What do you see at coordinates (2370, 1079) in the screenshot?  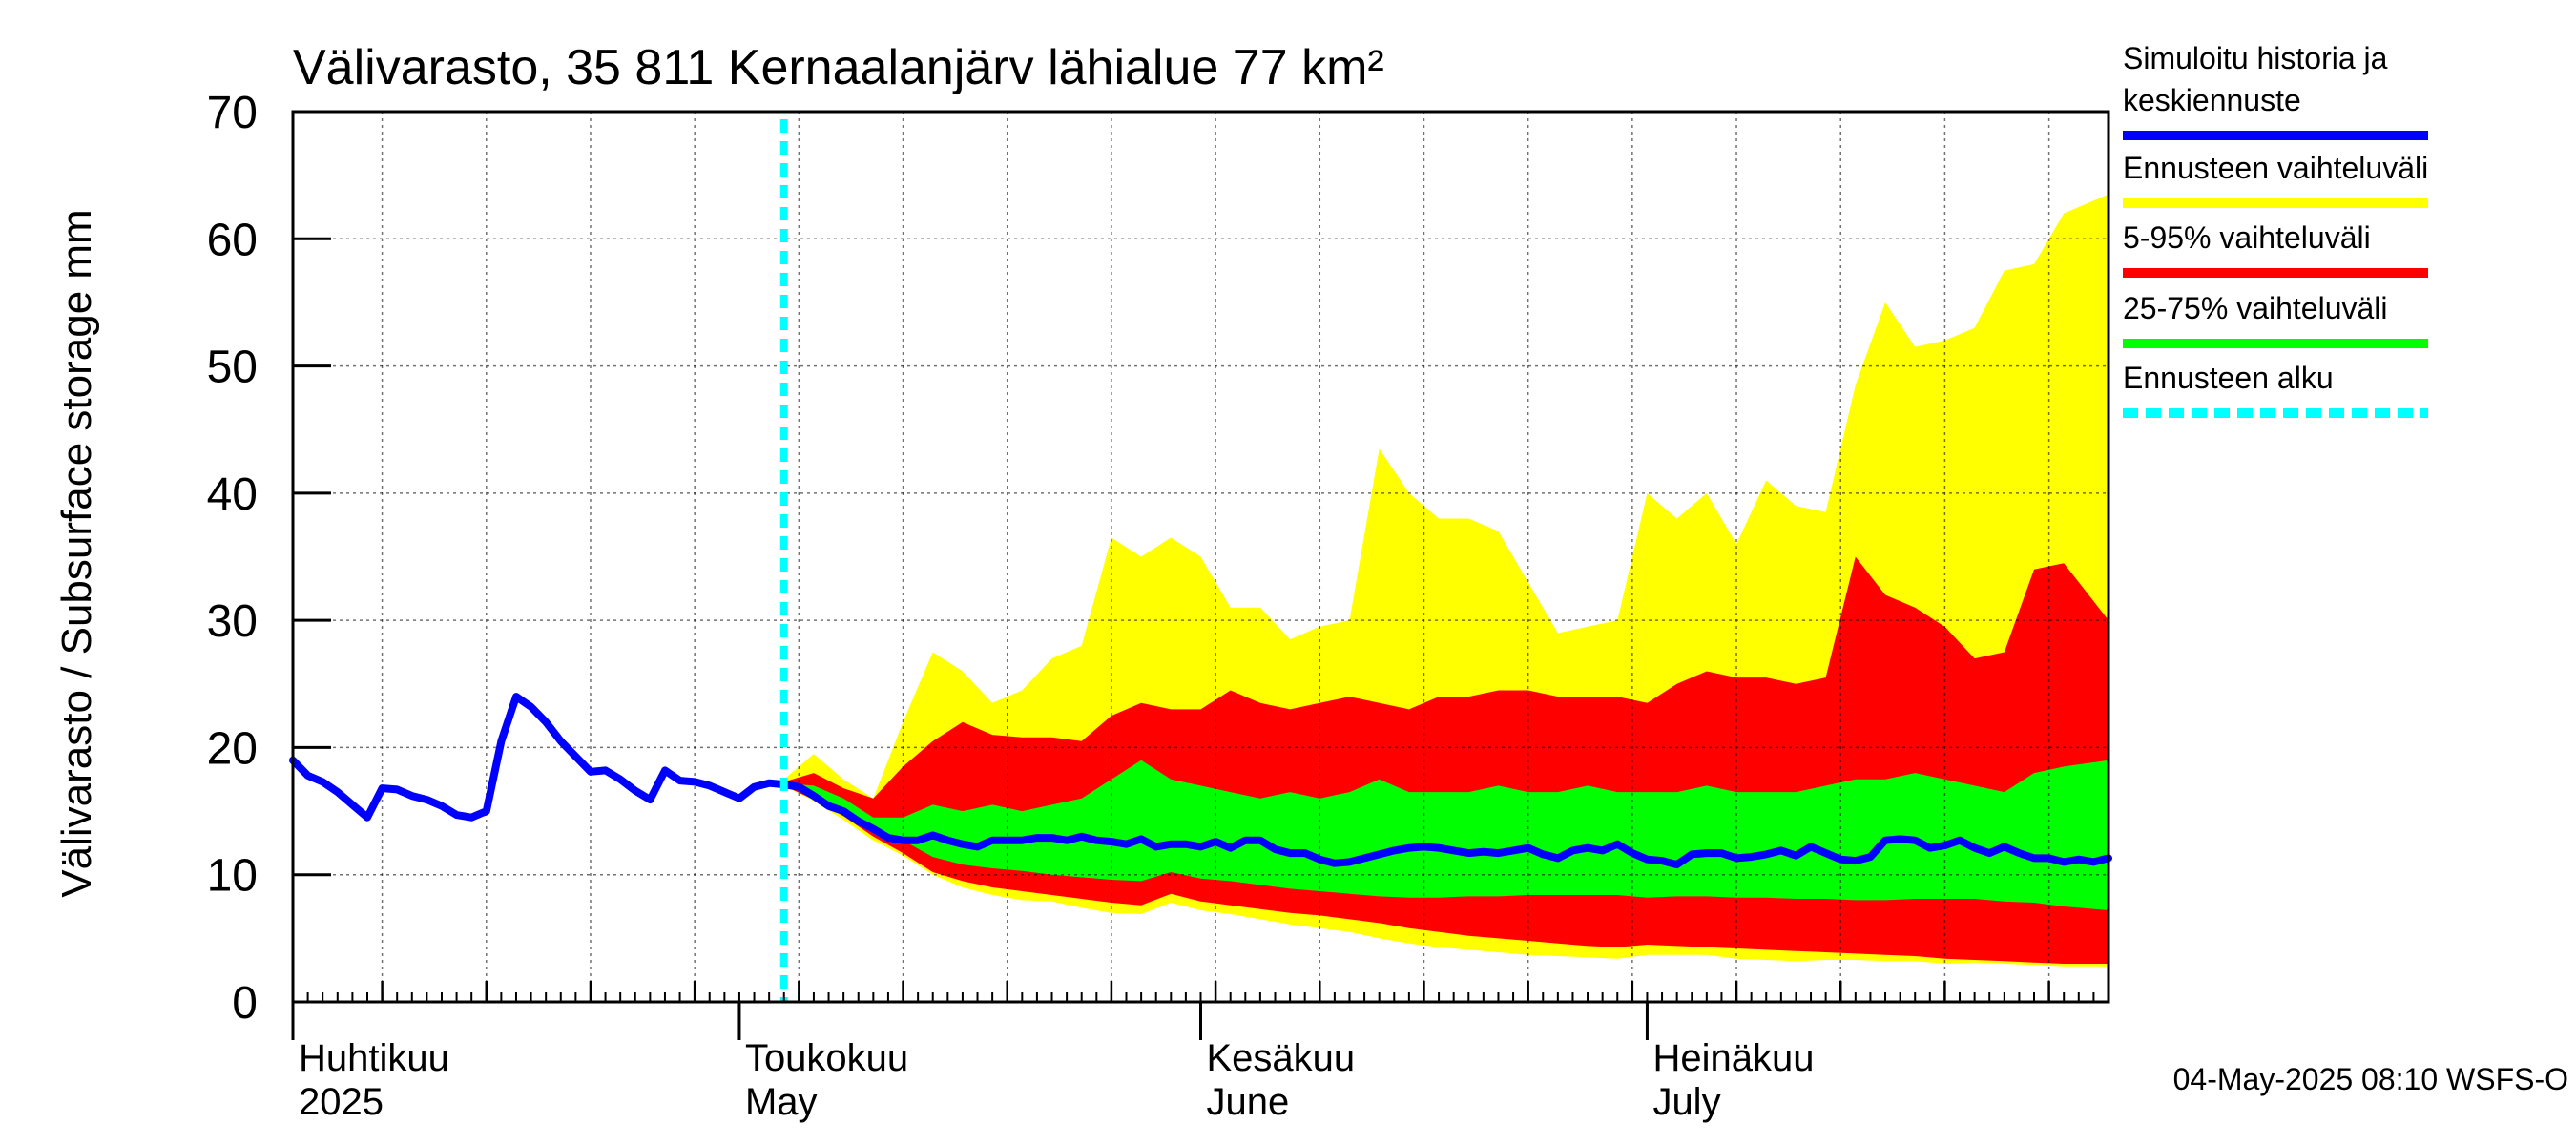 I see `footer-timestamp: 04-May-2025 08:10 WSFS-O` at bounding box center [2370, 1079].